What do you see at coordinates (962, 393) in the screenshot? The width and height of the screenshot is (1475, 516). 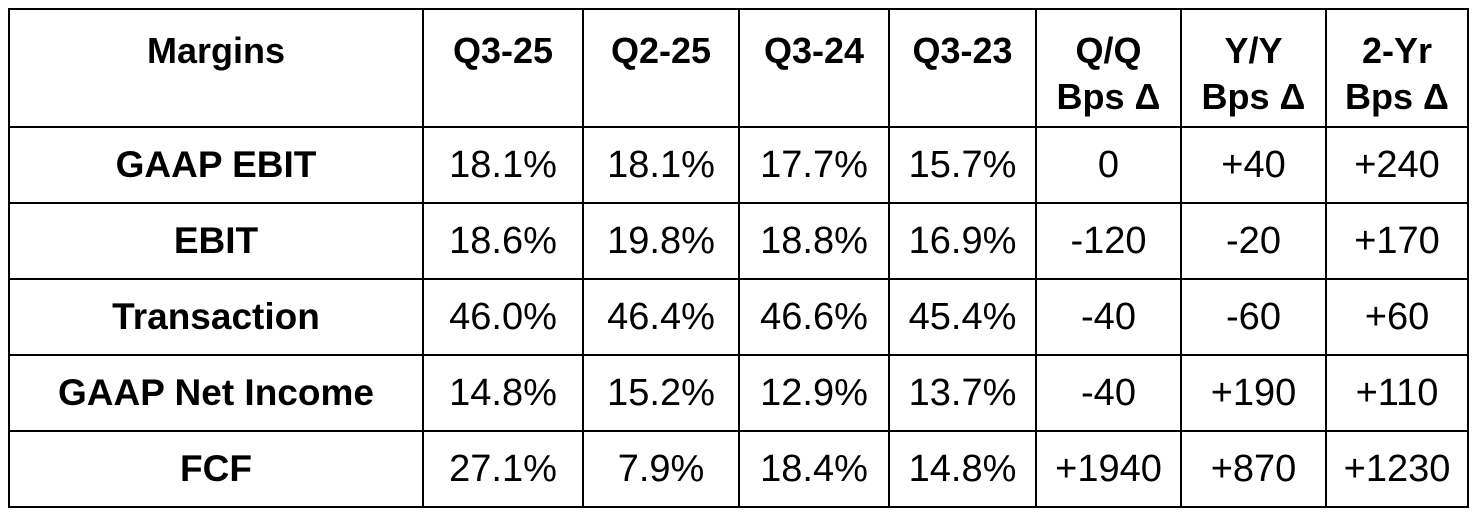 I see `cell: 13.7%` at bounding box center [962, 393].